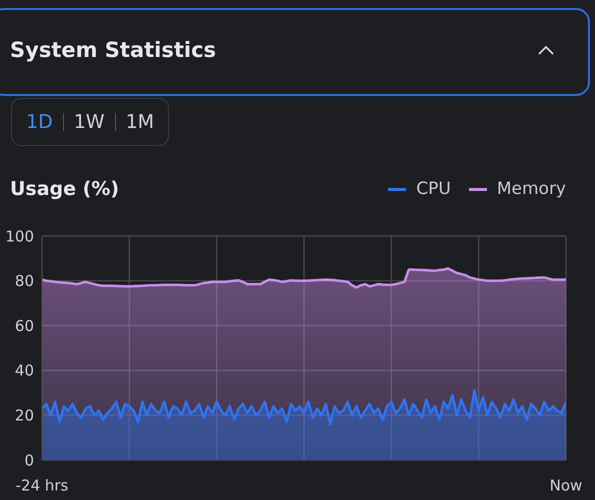  What do you see at coordinates (24, 371) in the screenshot?
I see `y-tick-label: 40` at bounding box center [24, 371].